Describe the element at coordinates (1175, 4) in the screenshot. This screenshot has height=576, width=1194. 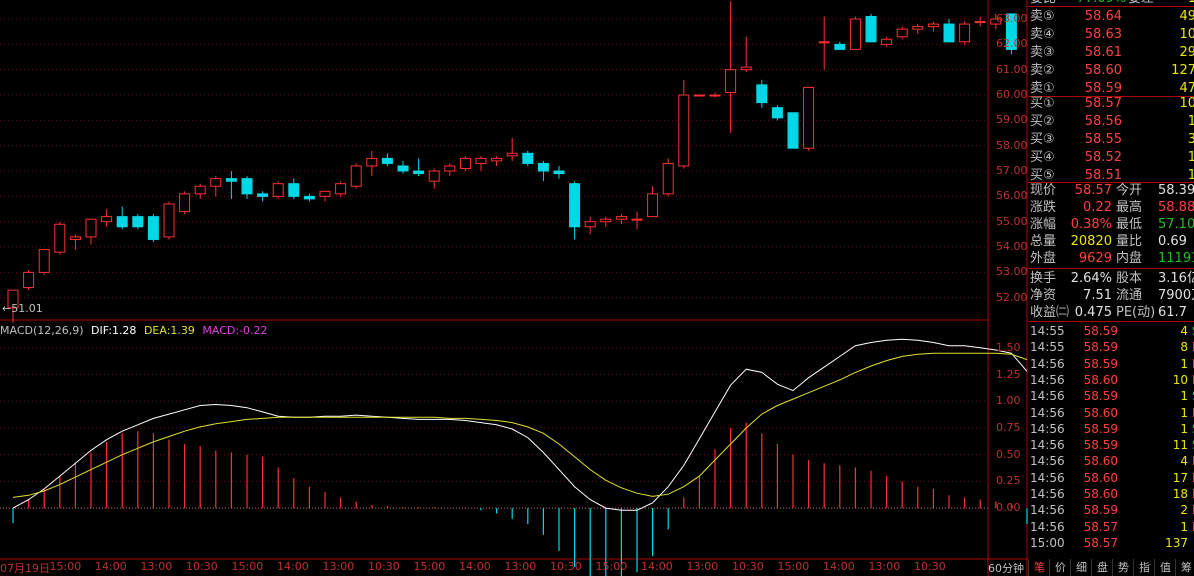
I see `order-diff-value: 1` at that location.